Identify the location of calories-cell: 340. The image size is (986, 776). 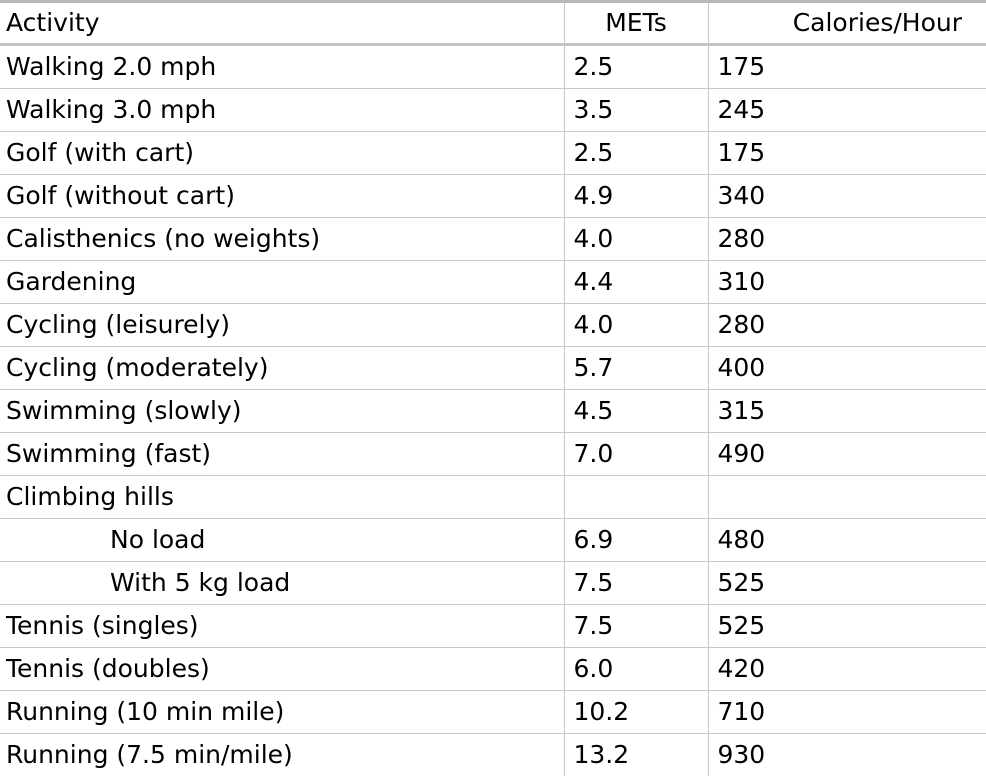
(847, 196).